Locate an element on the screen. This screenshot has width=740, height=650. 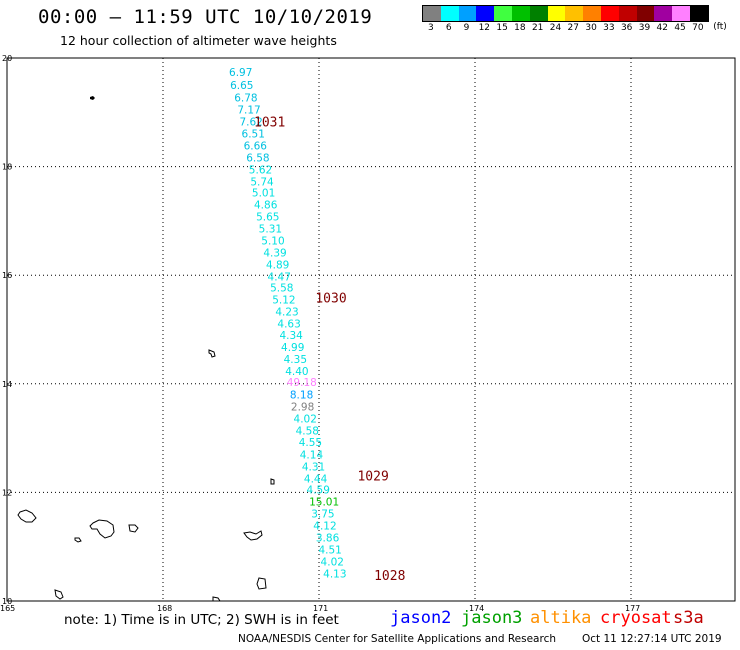
wave-height-value: 3.75 is located at coordinates (322, 515).